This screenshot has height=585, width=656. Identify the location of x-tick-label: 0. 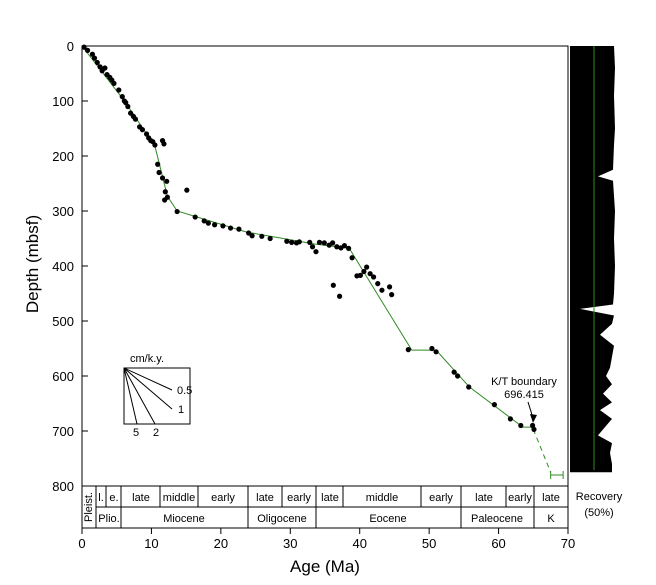
(81, 543).